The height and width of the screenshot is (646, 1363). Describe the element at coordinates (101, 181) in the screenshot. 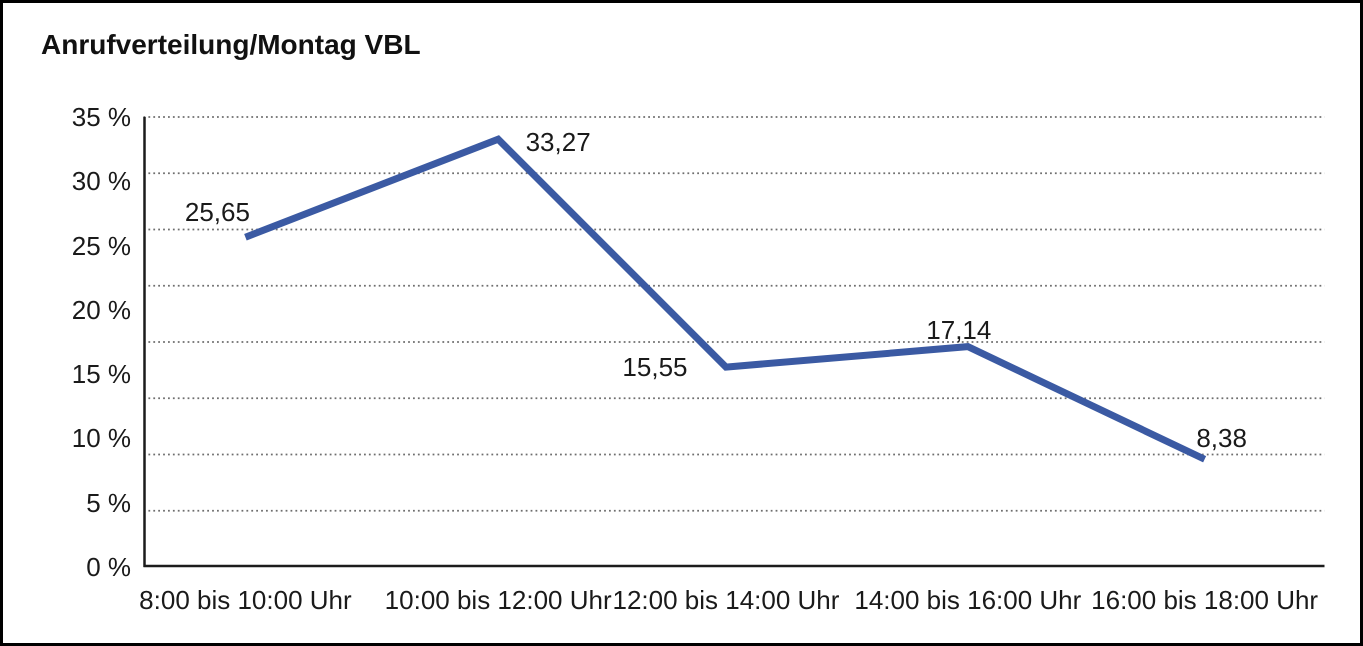

I see `y-tick-label: 30 %` at that location.